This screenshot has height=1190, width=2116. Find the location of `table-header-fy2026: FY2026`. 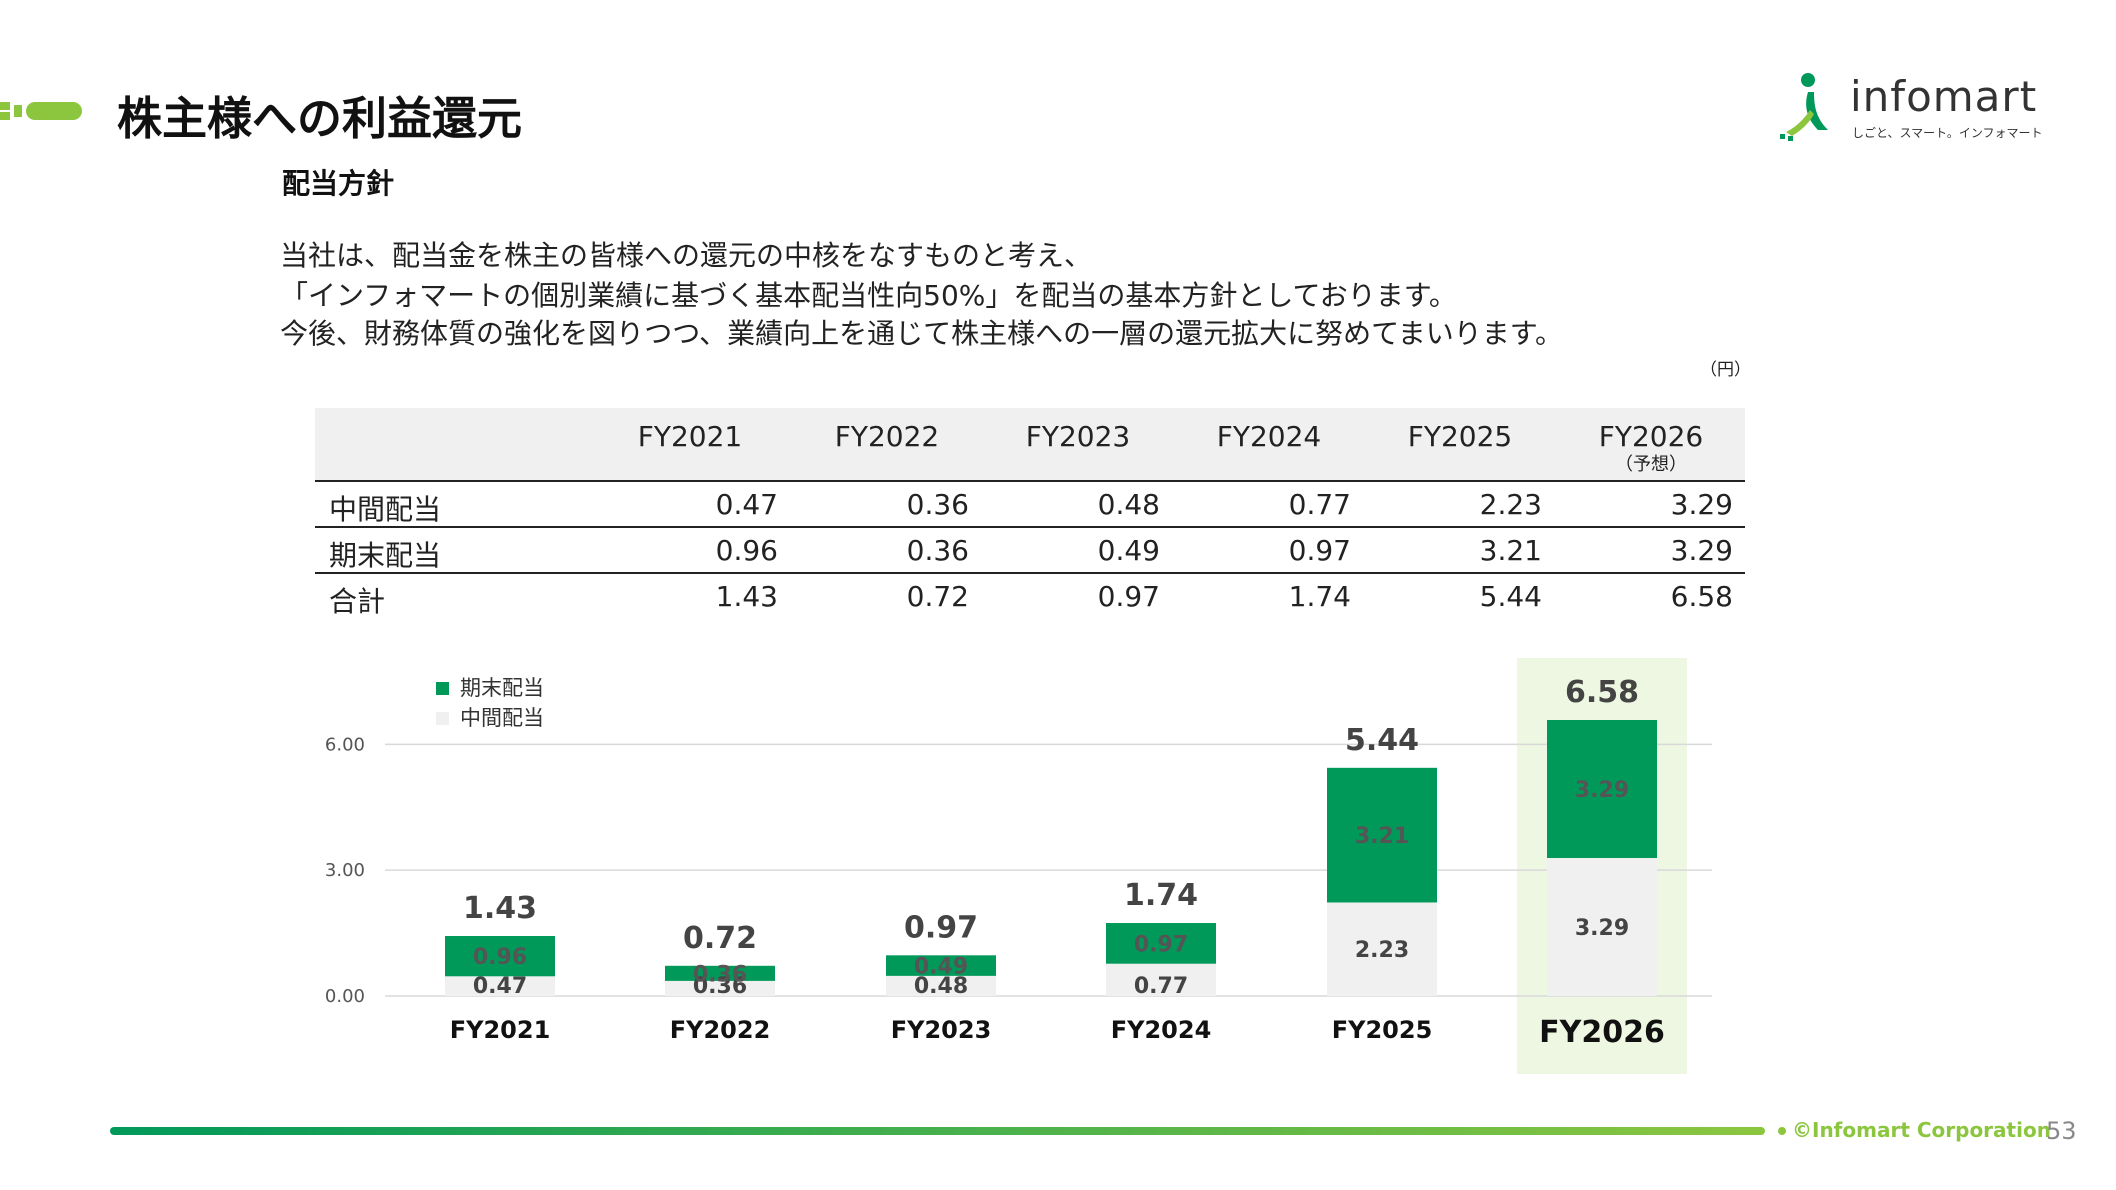

table-header-fy2026: FY2026 is located at coordinates (1651, 436).